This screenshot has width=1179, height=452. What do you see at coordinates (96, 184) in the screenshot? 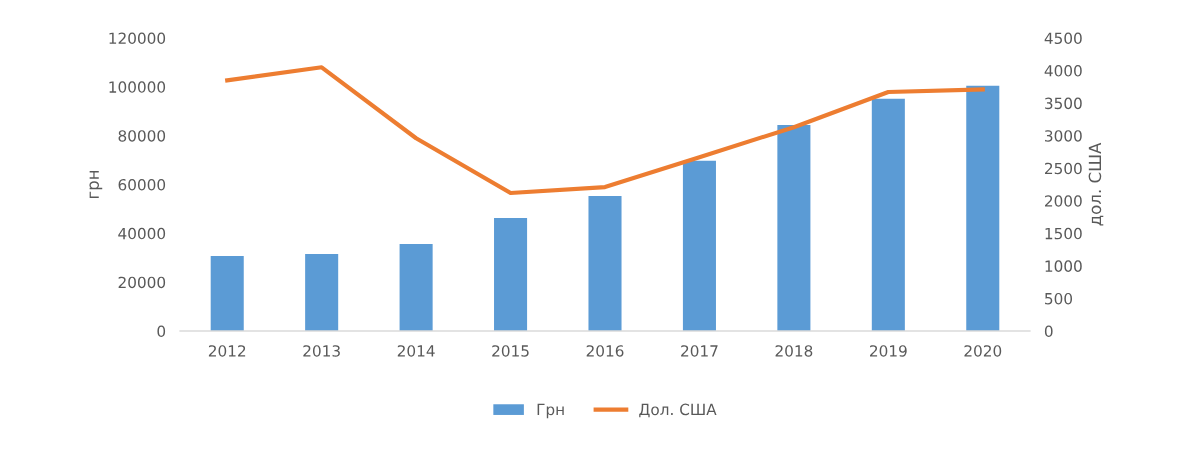
I see `y-axis-title: грн` at bounding box center [96, 184].